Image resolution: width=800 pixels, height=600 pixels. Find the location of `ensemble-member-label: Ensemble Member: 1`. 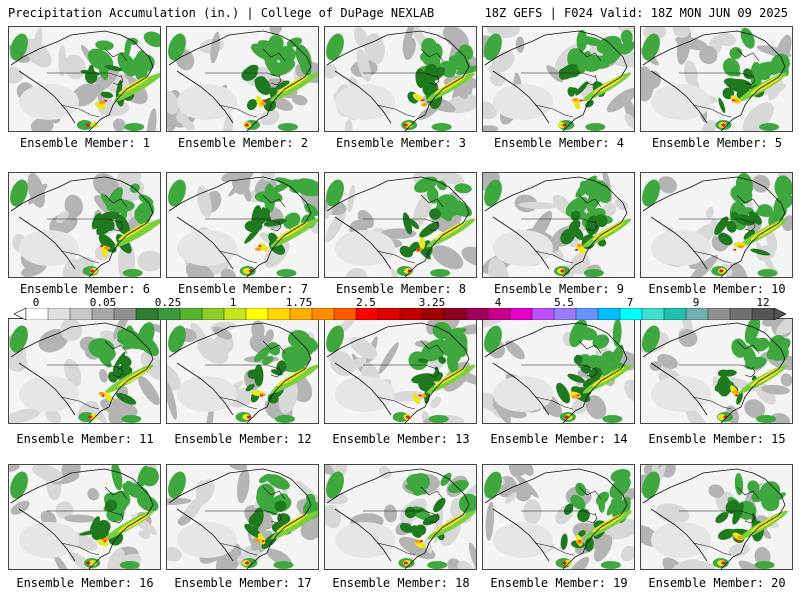

ensemble-member-label: Ensemble Member: 1 is located at coordinates (85, 143).